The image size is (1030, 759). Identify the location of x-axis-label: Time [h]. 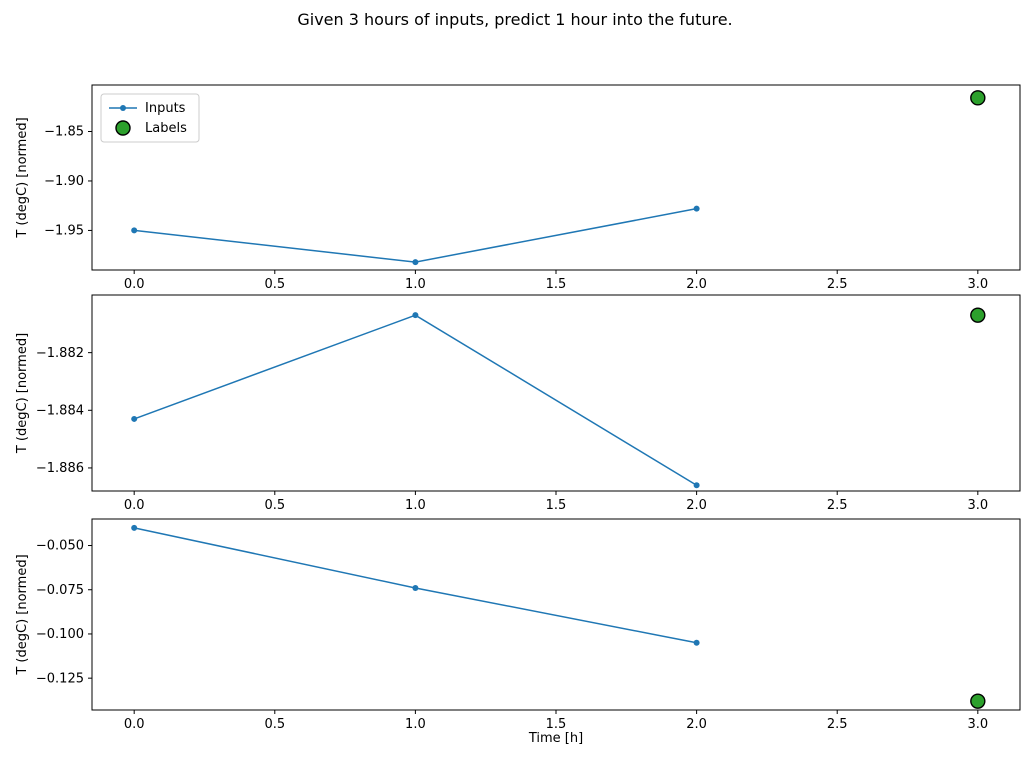
(555, 738).